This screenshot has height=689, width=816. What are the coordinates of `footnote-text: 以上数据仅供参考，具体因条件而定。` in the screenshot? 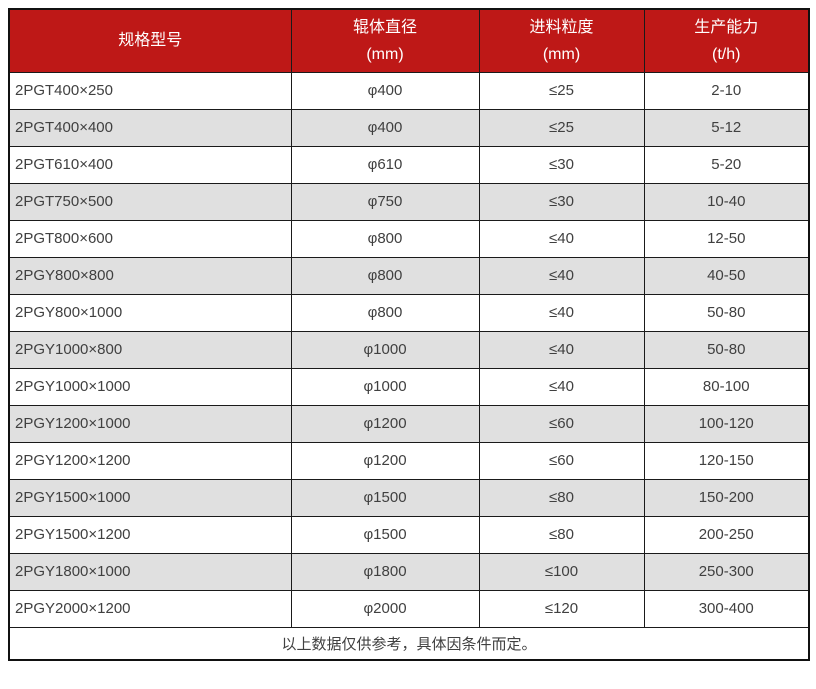 It's located at (409, 643).